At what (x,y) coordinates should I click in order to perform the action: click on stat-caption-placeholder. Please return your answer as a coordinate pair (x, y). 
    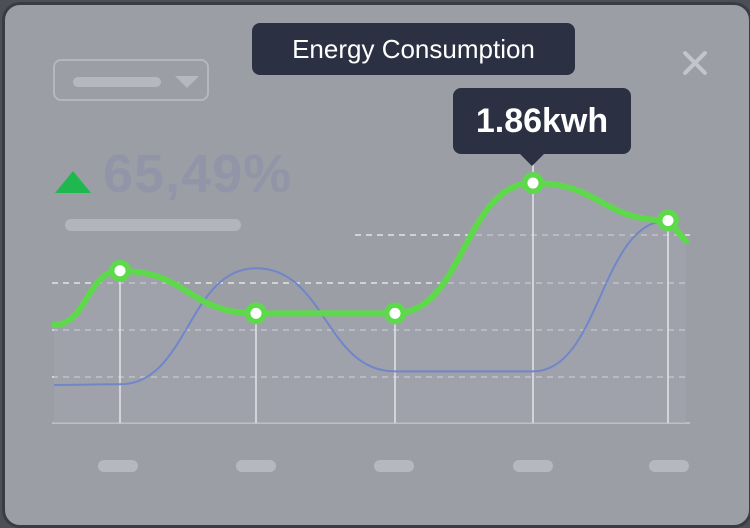
    Looking at the image, I should click on (153, 225).